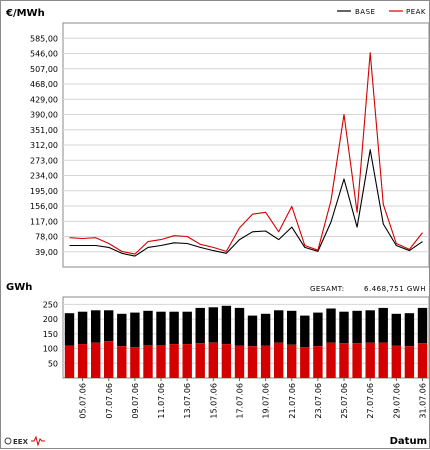  Describe the element at coordinates (327, 289) in the screenshot. I see `total-label: GESAMT:` at that location.